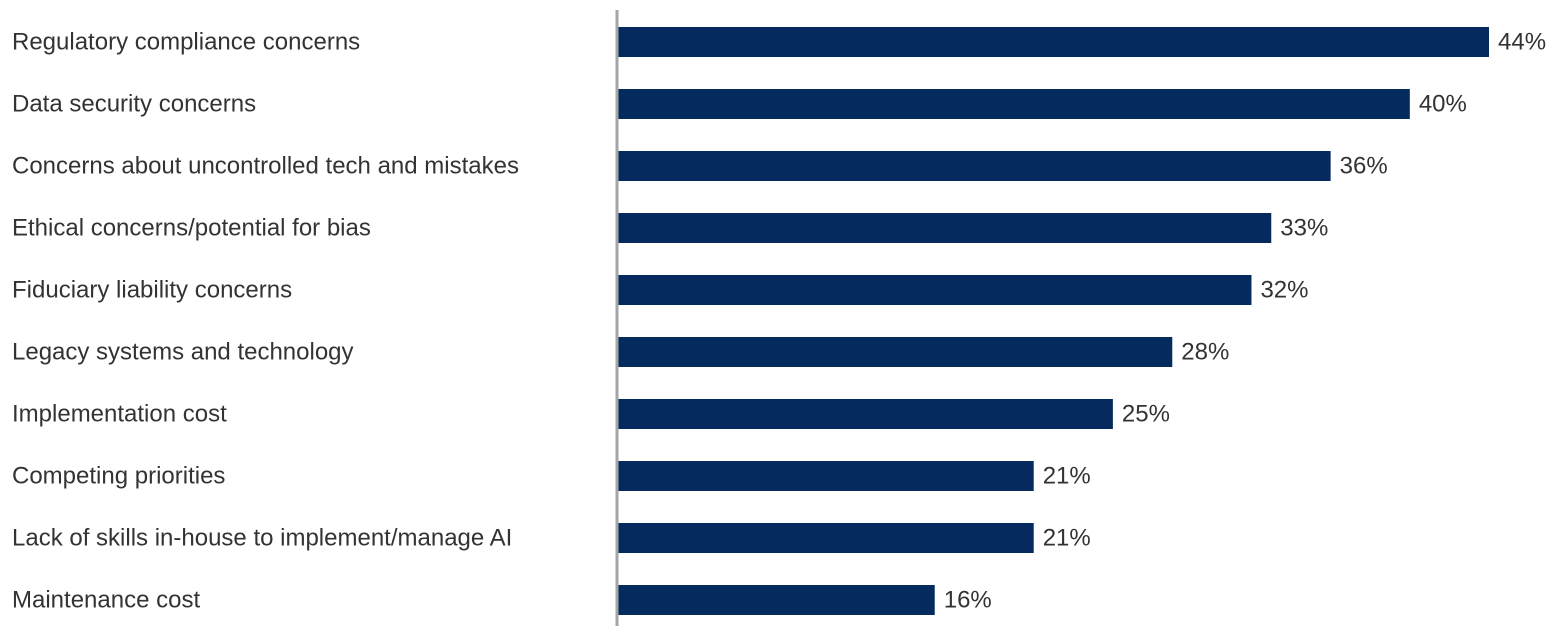  I want to click on category-label: Competing priorities, so click(118, 476).